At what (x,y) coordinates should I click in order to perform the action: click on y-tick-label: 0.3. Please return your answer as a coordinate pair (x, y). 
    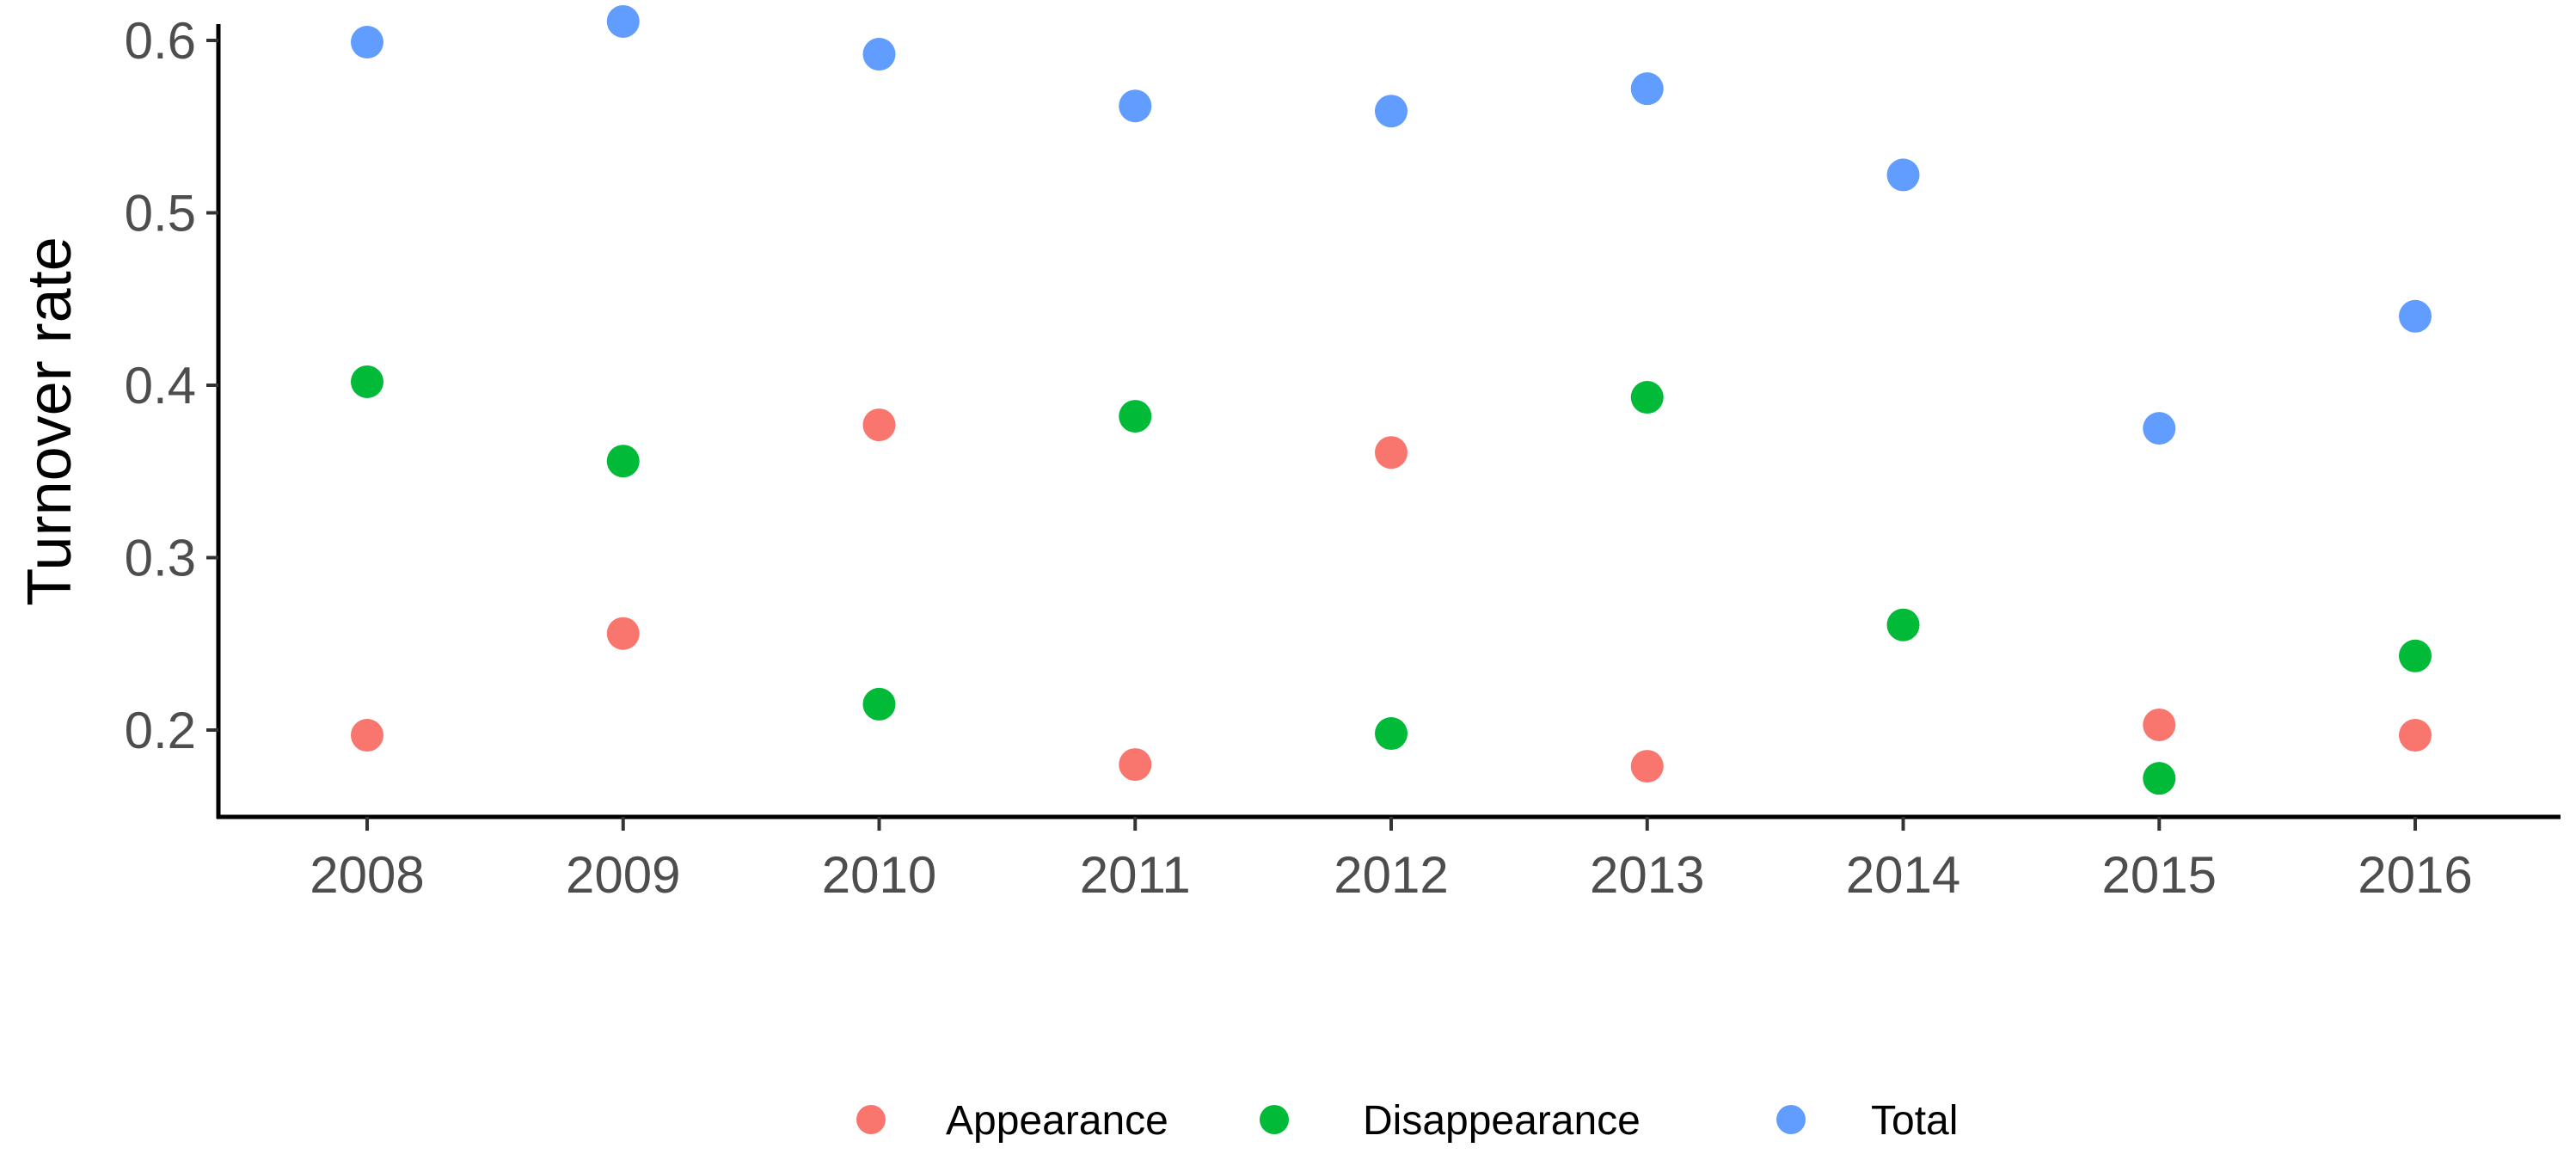
    Looking at the image, I should click on (160, 558).